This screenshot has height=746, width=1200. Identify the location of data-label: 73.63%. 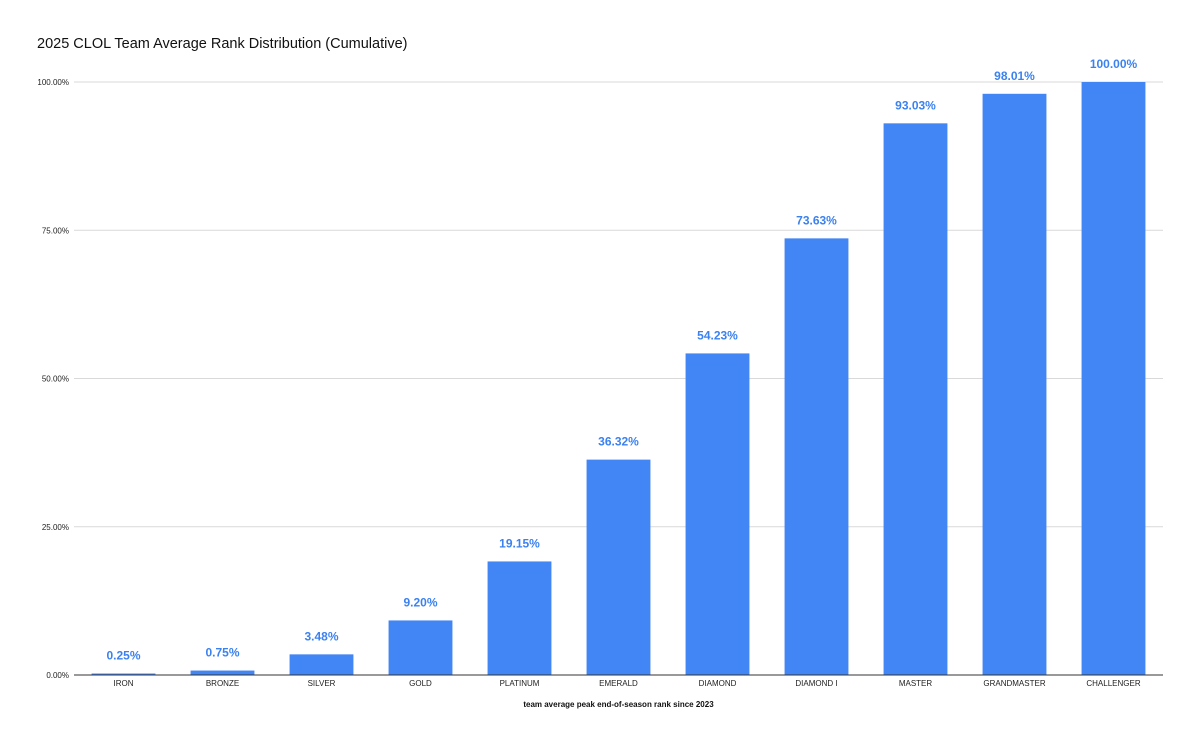
(816, 220).